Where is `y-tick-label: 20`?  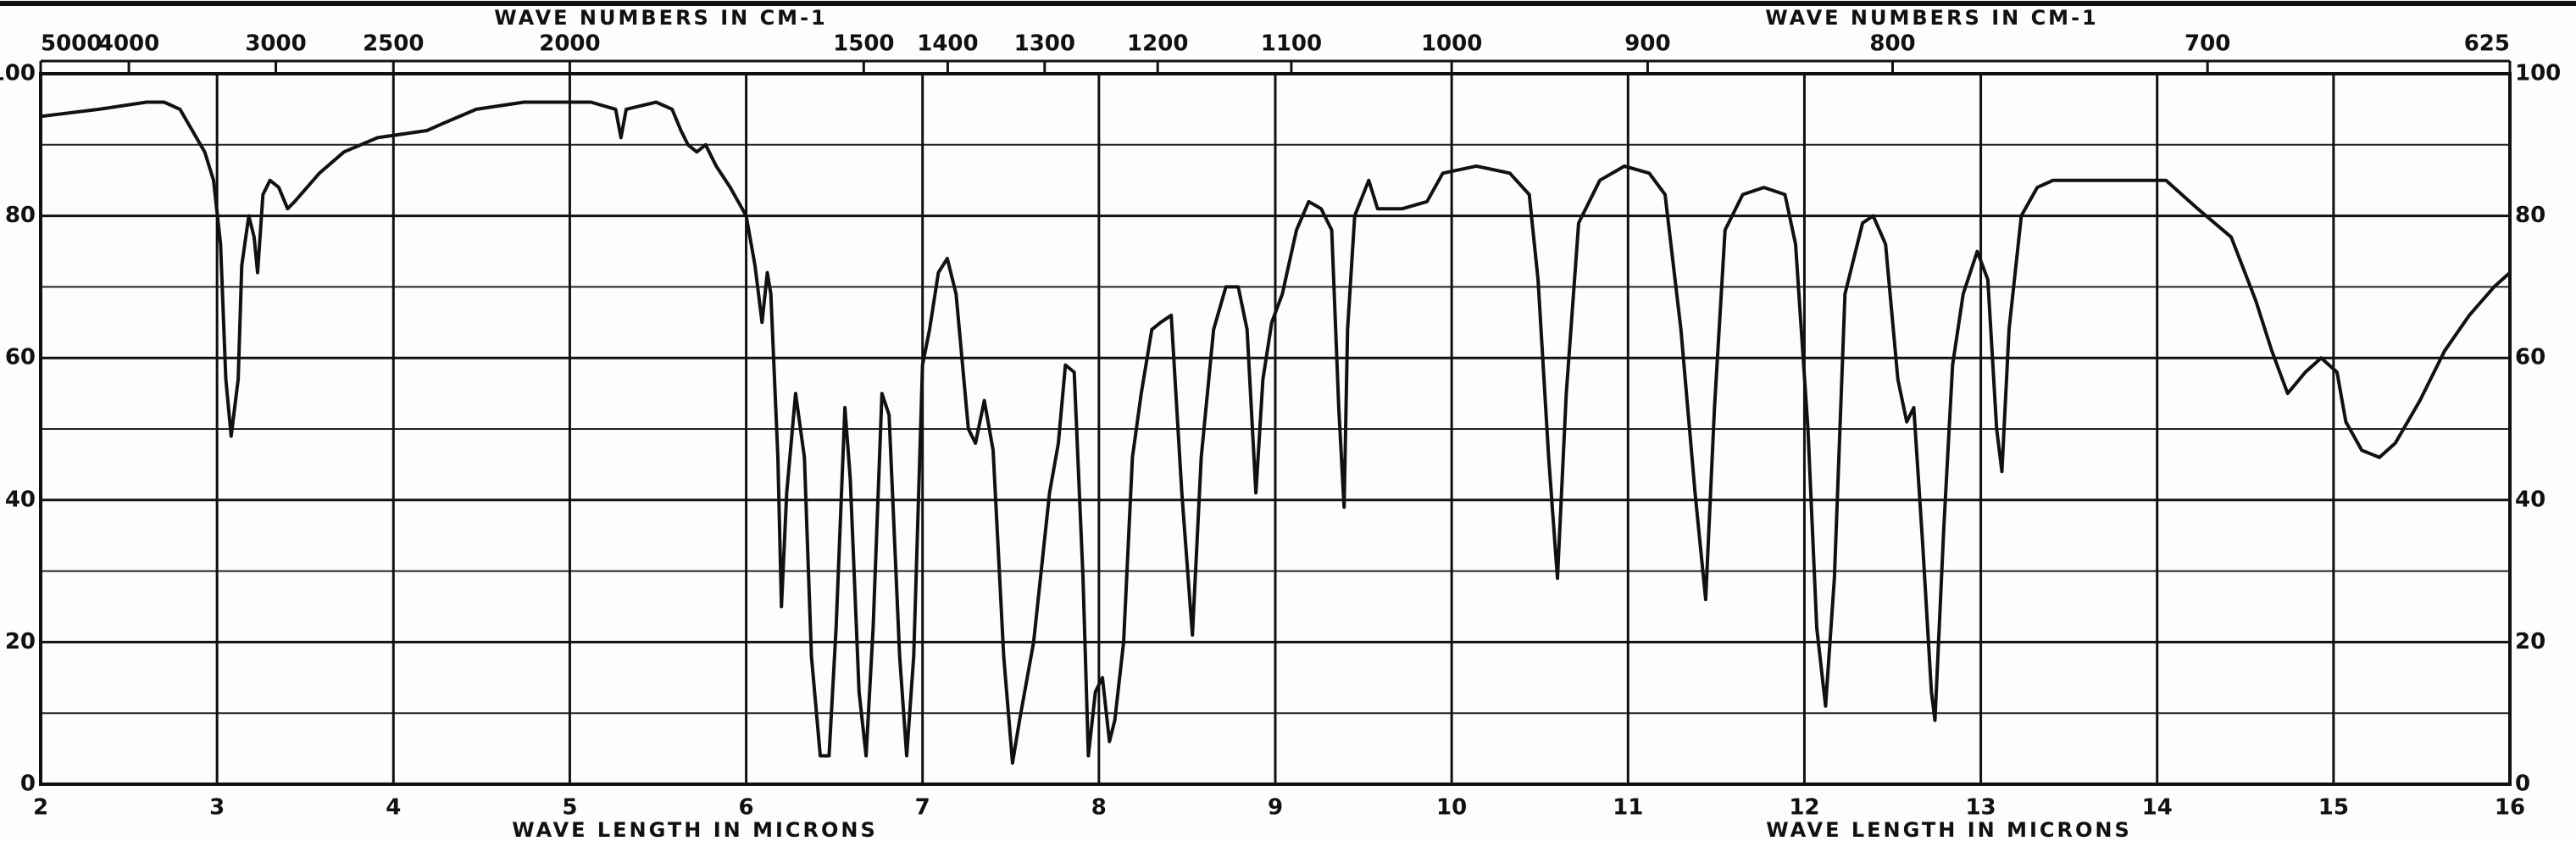 y-tick-label: 20 is located at coordinates (20, 641).